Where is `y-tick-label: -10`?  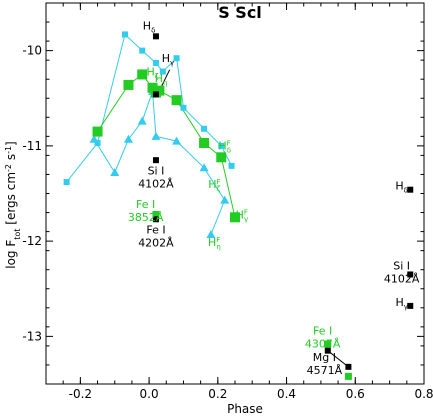
y-tick-label: -10 is located at coordinates (32, 51).